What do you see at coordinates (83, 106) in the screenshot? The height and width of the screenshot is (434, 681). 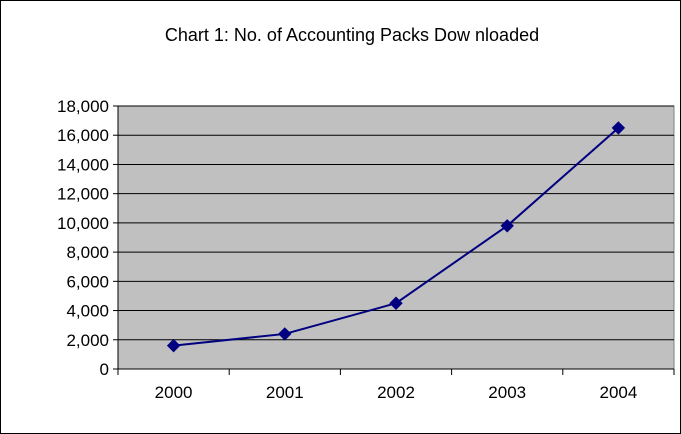 I see `y-tick-label: 18,000` at bounding box center [83, 106].